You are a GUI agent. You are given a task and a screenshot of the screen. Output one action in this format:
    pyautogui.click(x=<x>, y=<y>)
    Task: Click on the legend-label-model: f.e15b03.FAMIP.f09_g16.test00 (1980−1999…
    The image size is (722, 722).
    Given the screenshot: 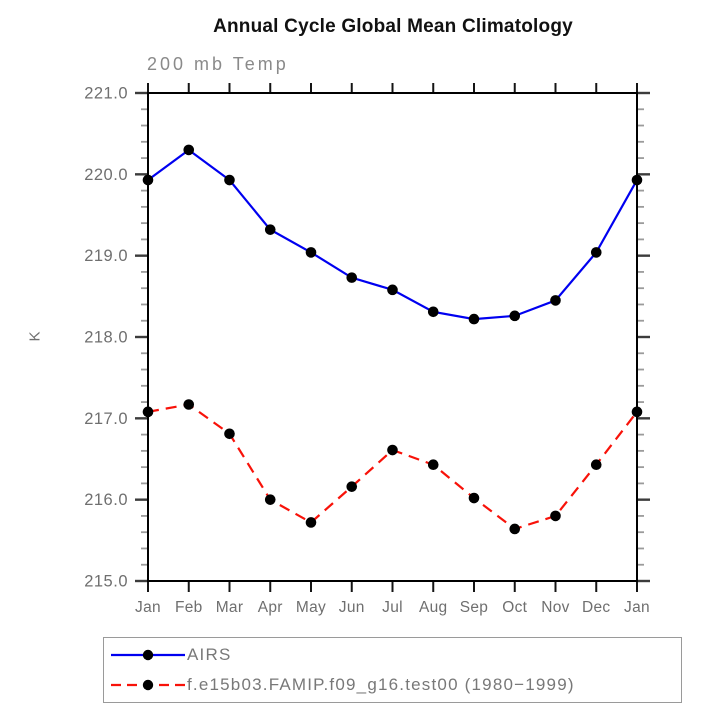 What is the action you would take?
    pyautogui.click(x=381, y=684)
    